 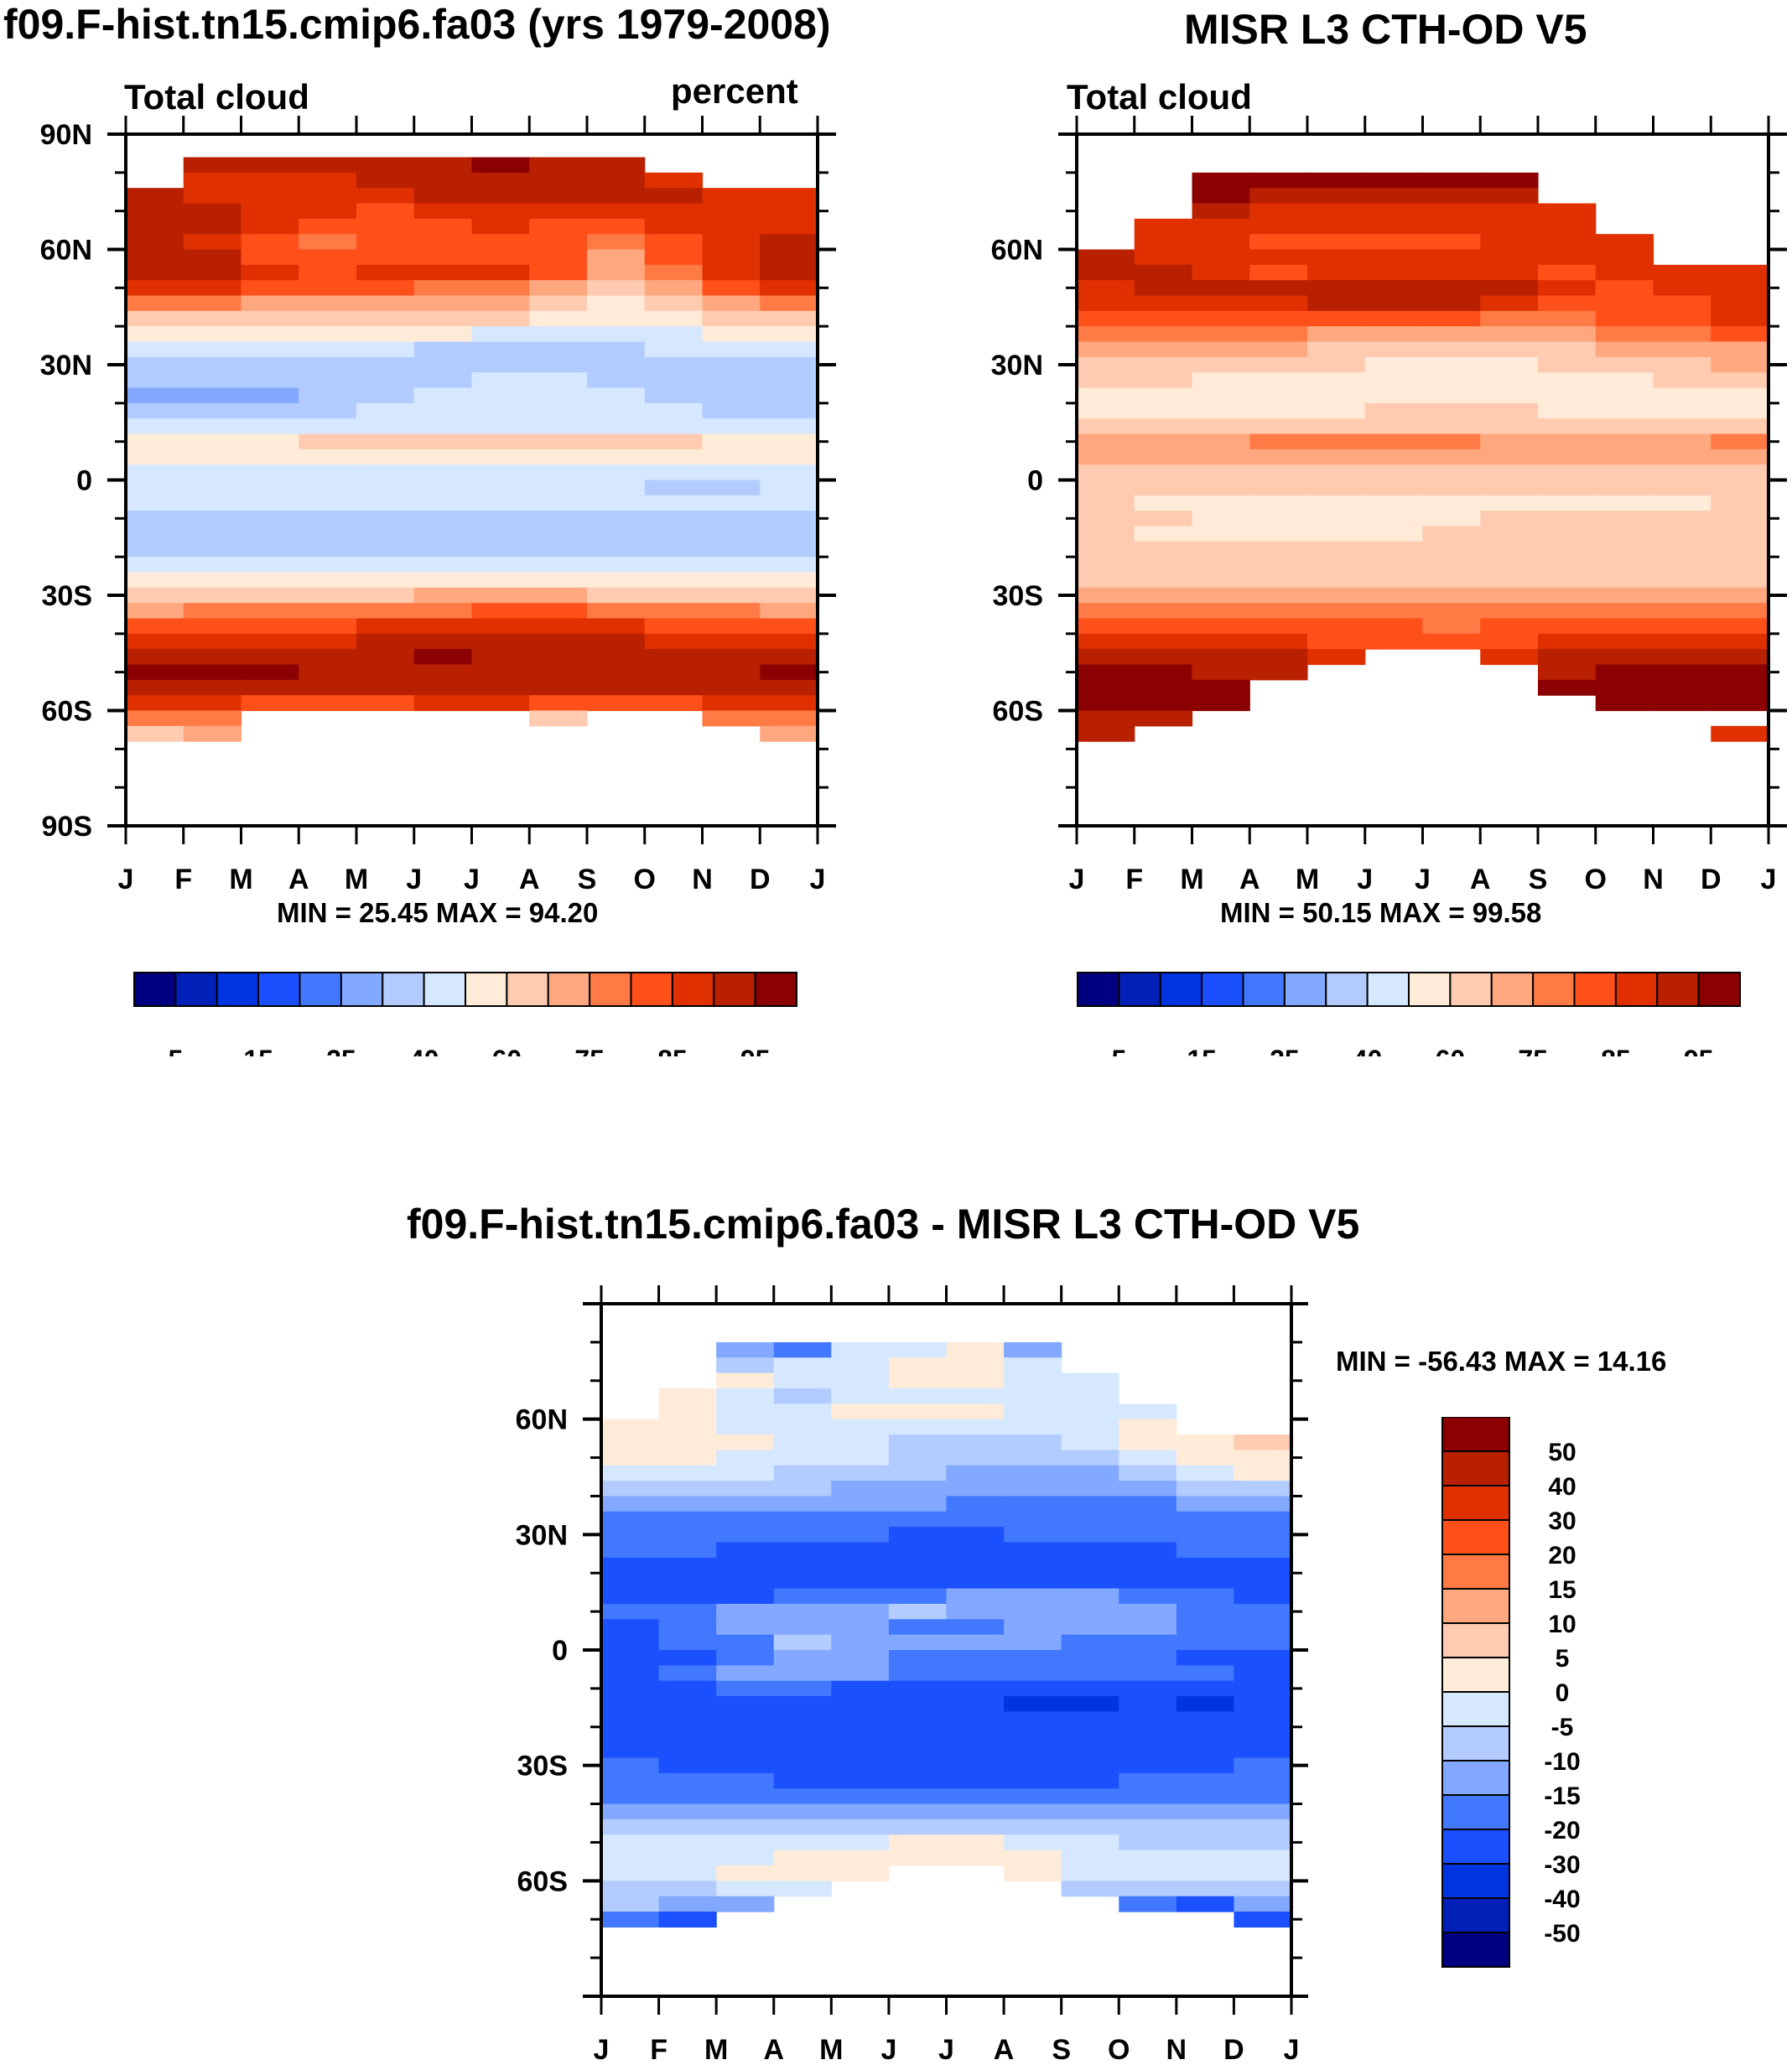 I want to click on x-tick-label: D, so click(x=1711, y=880).